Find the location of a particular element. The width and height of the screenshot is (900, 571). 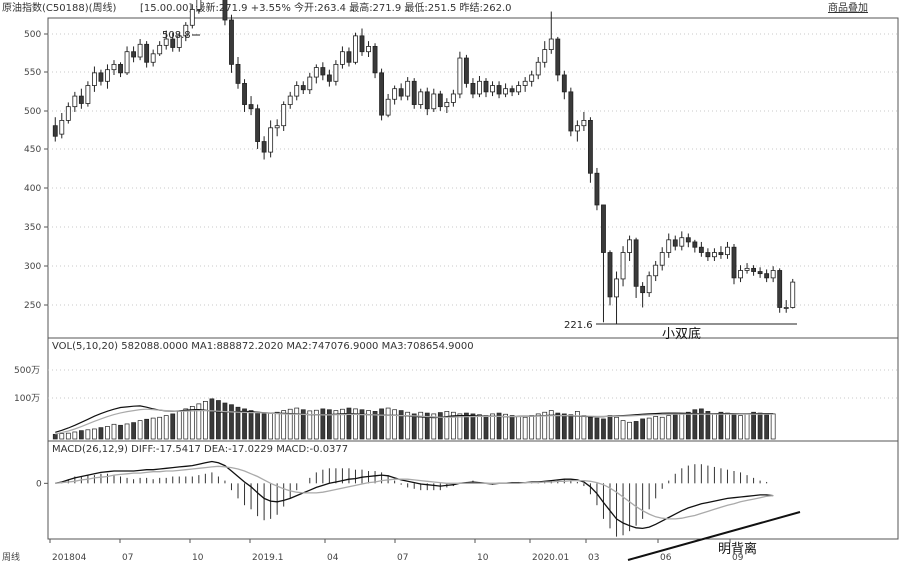

chart-title: 原油指数(C50188)(周线) is located at coordinates (59, 7).